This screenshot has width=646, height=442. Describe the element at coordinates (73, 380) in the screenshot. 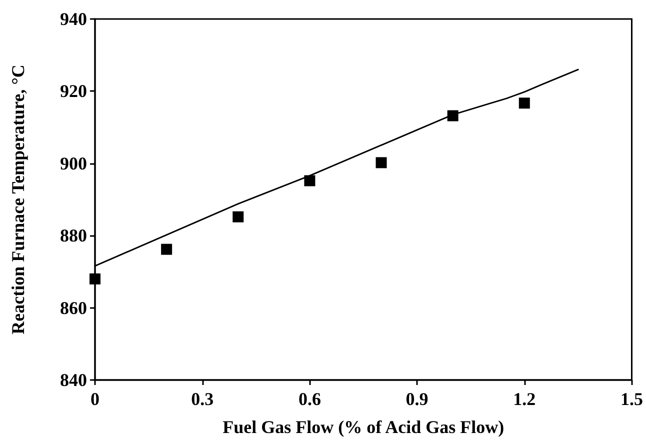

I see `y-tick-label: 840` at that location.